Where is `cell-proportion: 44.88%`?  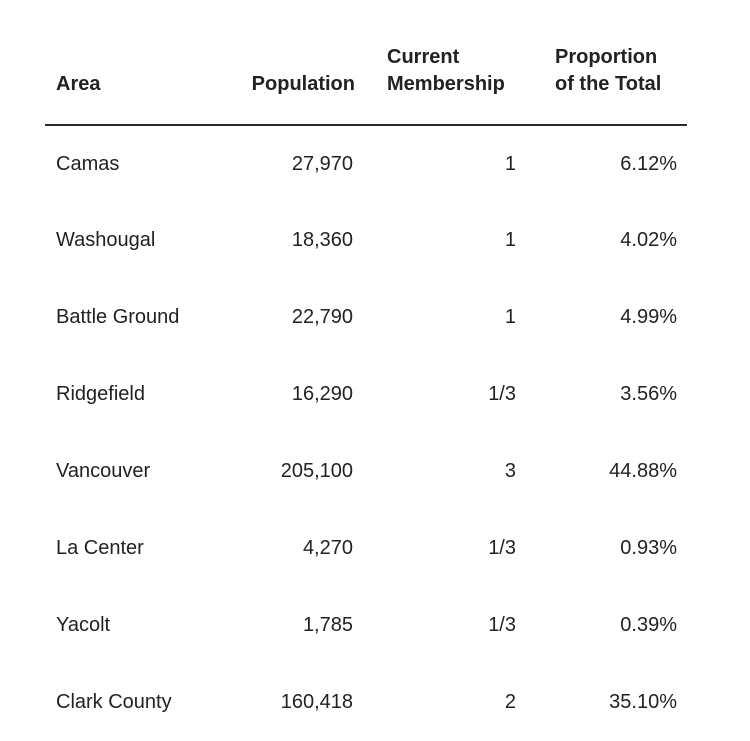
cell-proportion: 44.88% is located at coordinates (643, 471).